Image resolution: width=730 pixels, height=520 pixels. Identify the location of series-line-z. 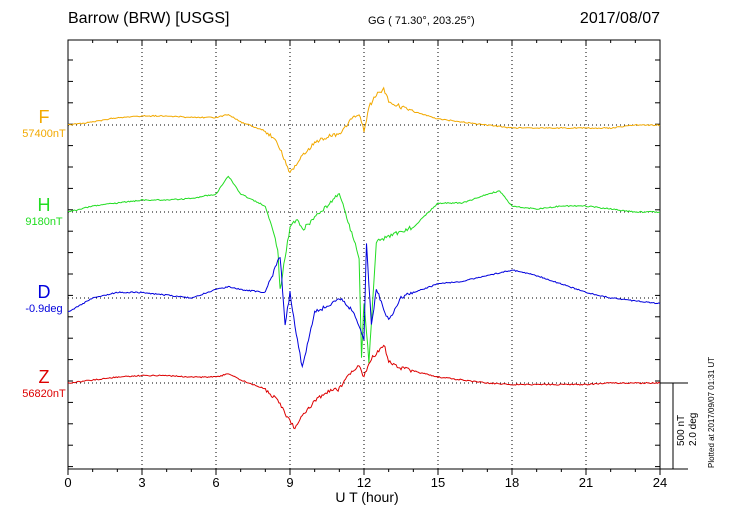
(364, 387).